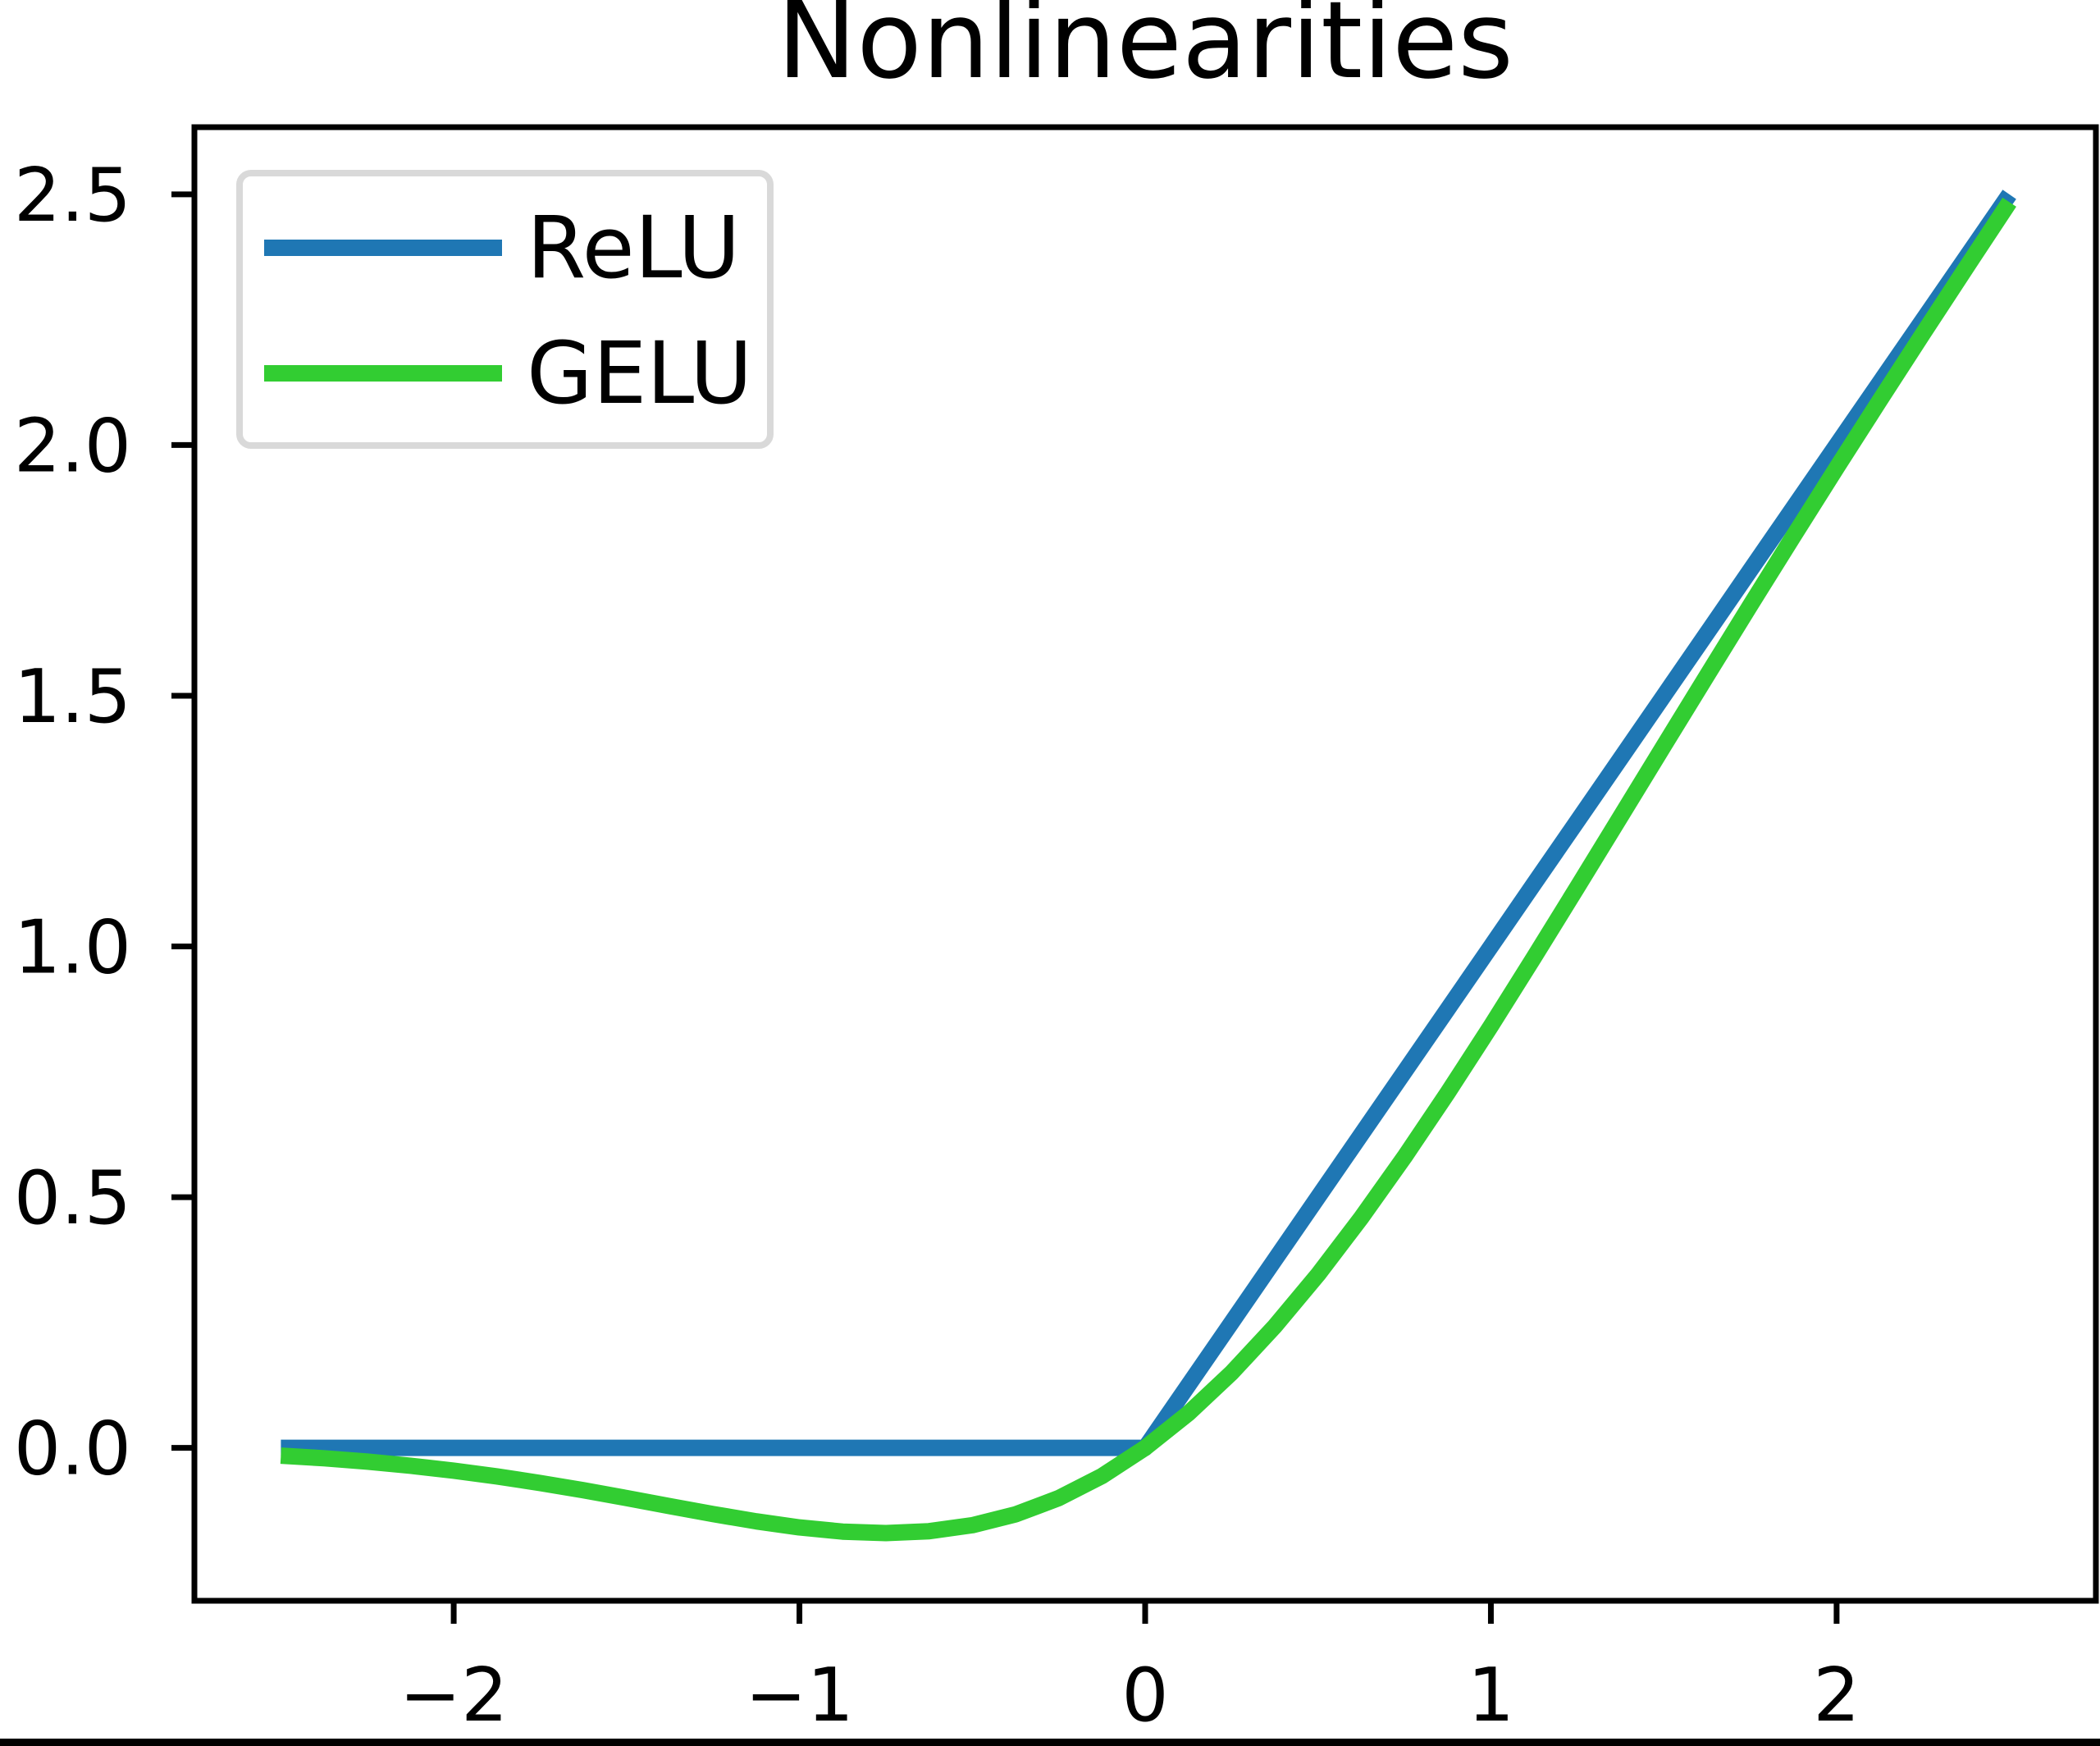 This screenshot has width=2100, height=1746. I want to click on x-tick-label: −1, so click(799, 1695).